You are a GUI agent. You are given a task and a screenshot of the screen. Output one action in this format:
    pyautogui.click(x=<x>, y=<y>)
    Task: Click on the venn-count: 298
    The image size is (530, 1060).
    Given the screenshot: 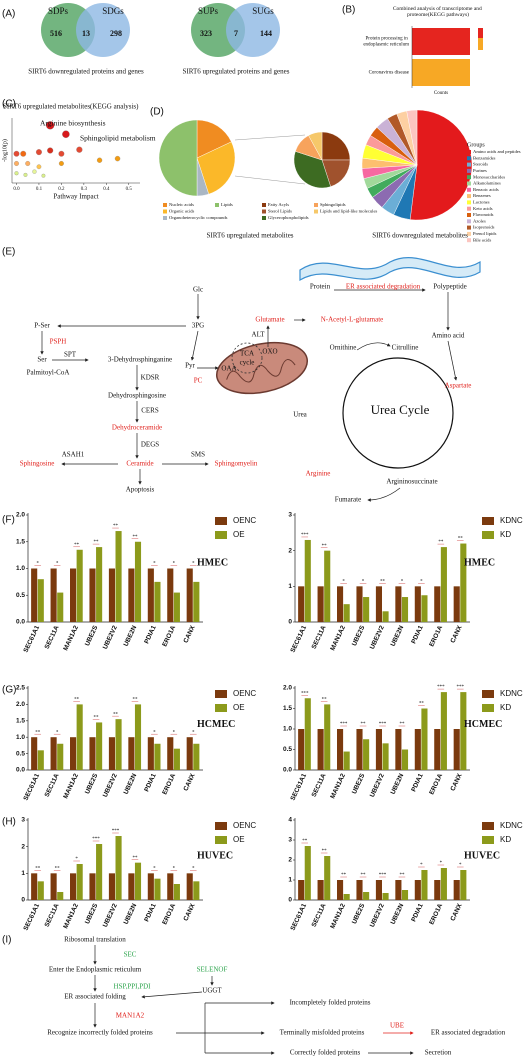 What is the action you would take?
    pyautogui.click(x=116, y=33)
    